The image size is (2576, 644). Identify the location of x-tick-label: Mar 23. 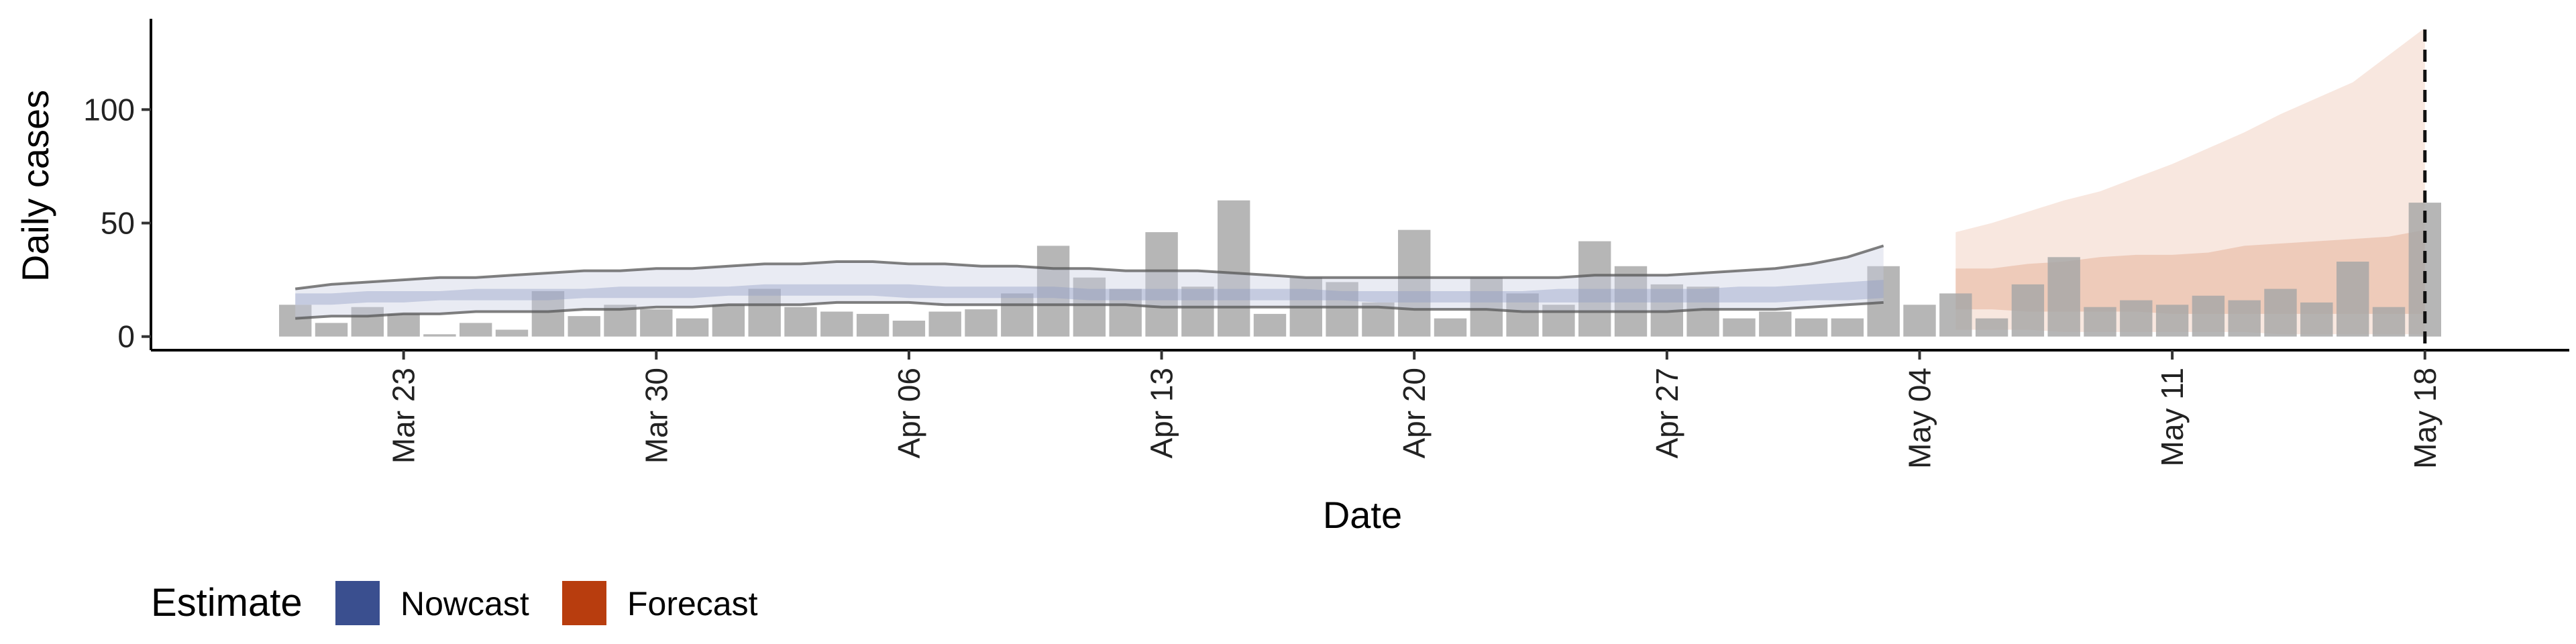
(403, 416).